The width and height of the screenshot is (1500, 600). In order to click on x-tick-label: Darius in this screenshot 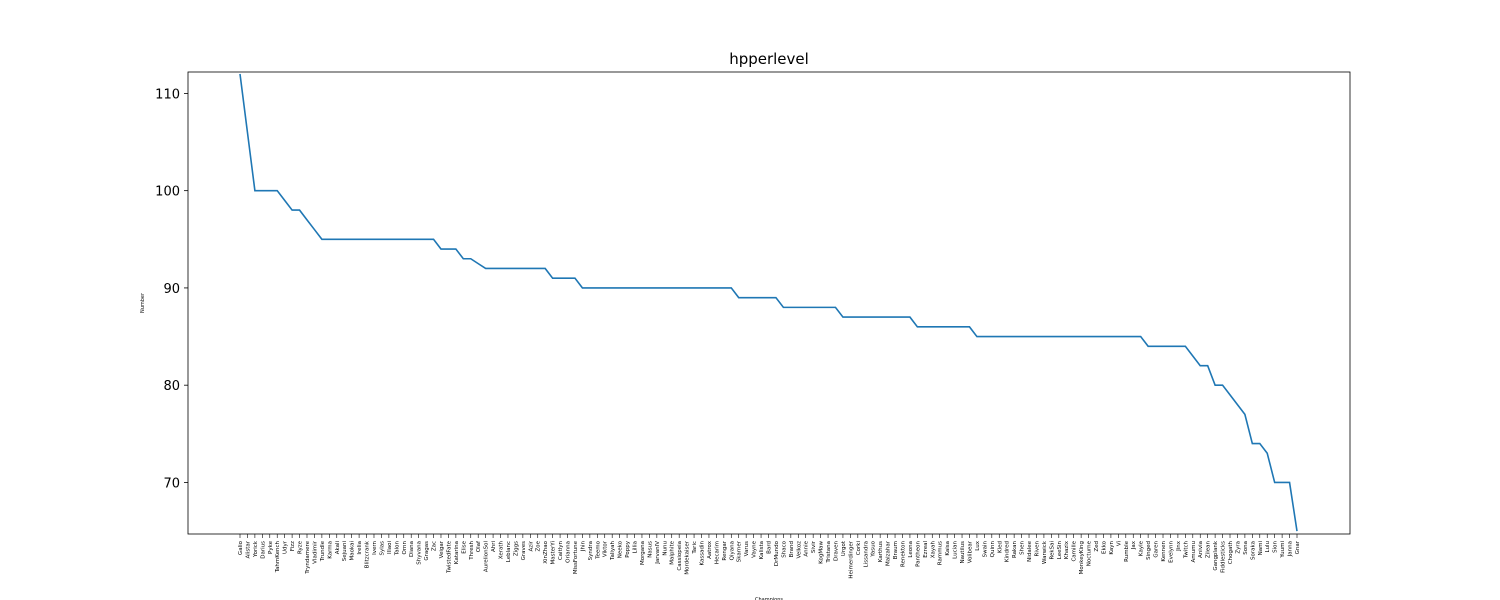, I will do `click(263, 550)`.